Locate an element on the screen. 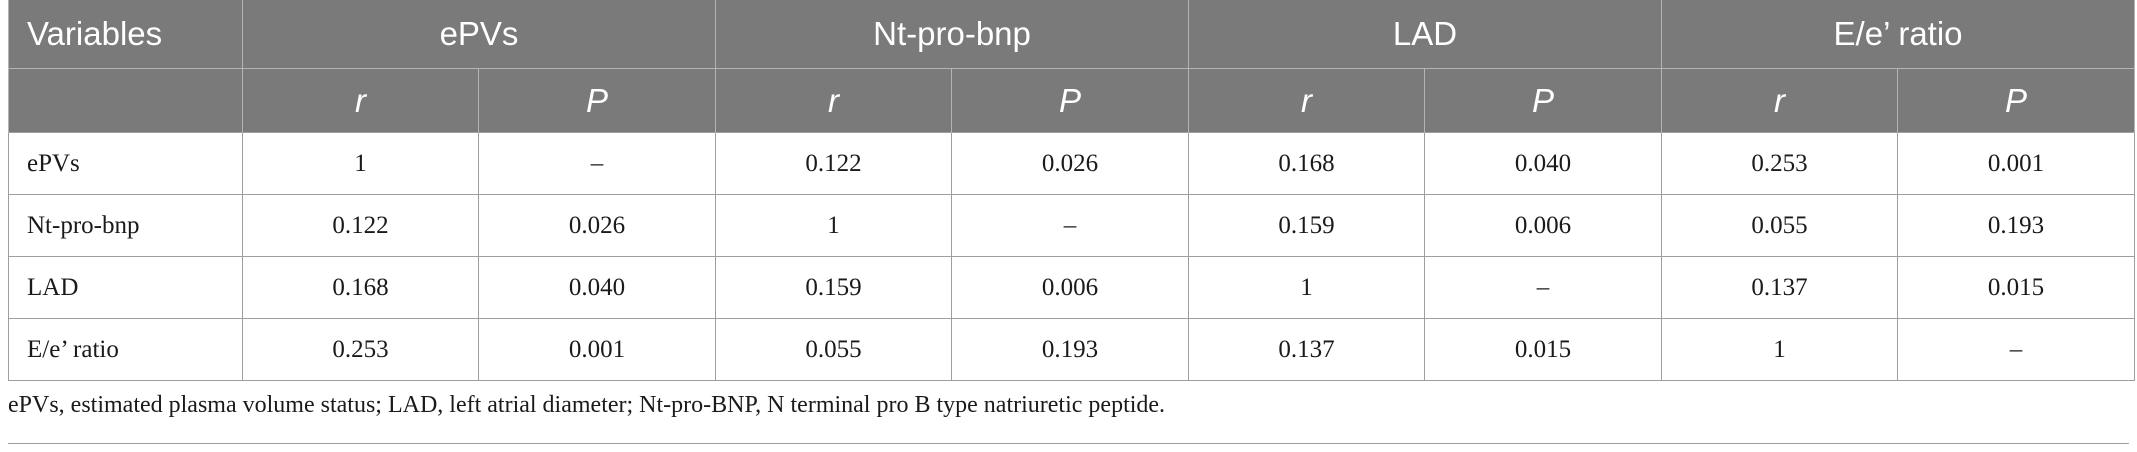 The width and height of the screenshot is (2137, 452). header-group-nt-pro-bnp: Nt-pro-bnp is located at coordinates (952, 34).